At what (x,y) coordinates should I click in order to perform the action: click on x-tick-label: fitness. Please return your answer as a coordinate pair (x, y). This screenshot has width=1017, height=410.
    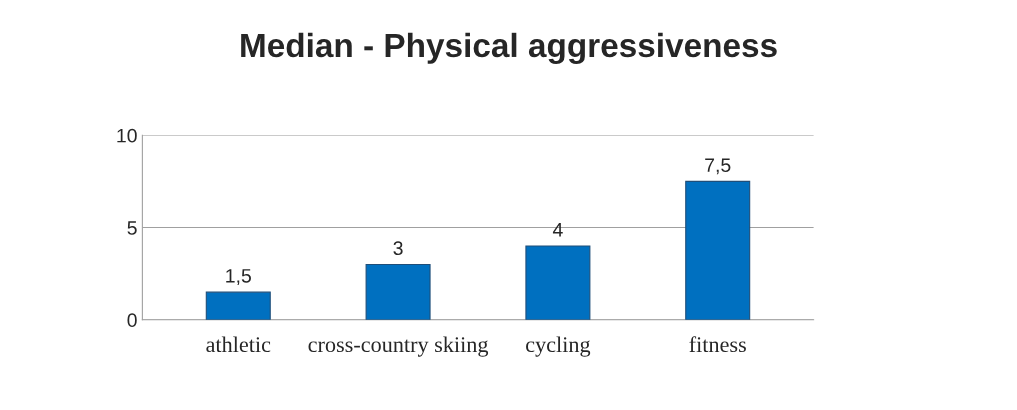
    Looking at the image, I should click on (717, 344).